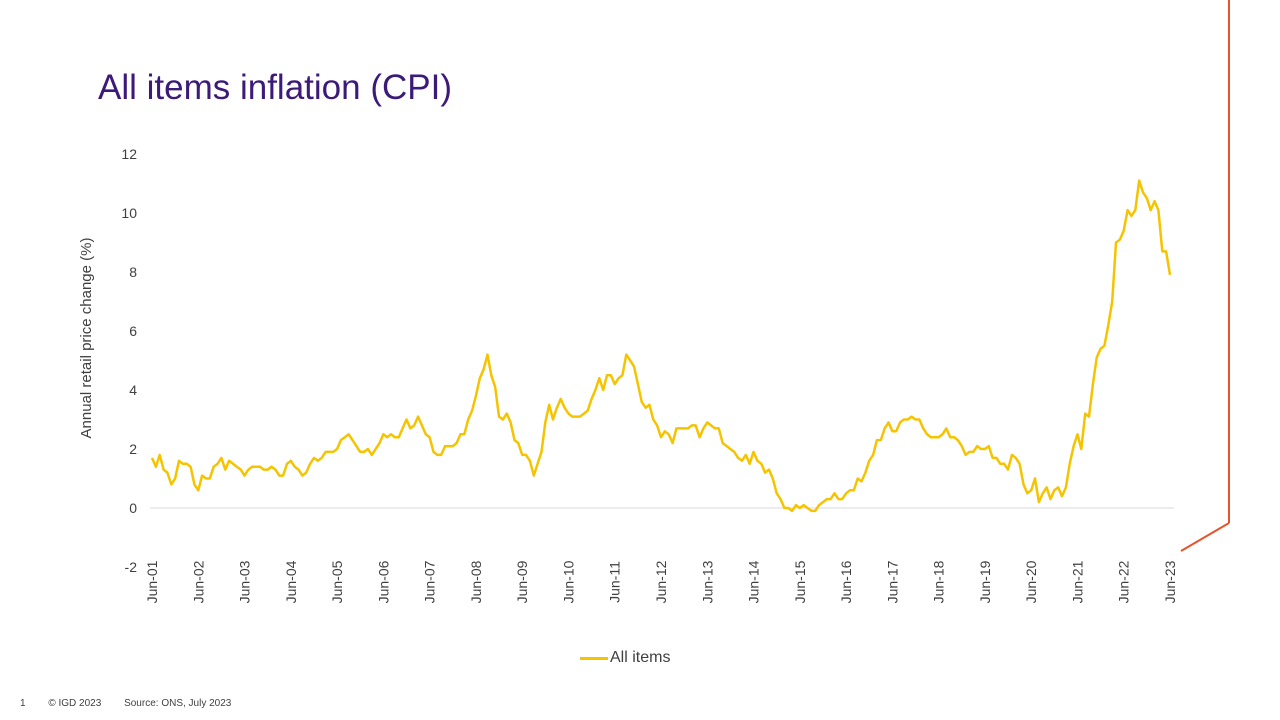  What do you see at coordinates (430, 581) in the screenshot?
I see `x-tick-label: Jun-07` at bounding box center [430, 581].